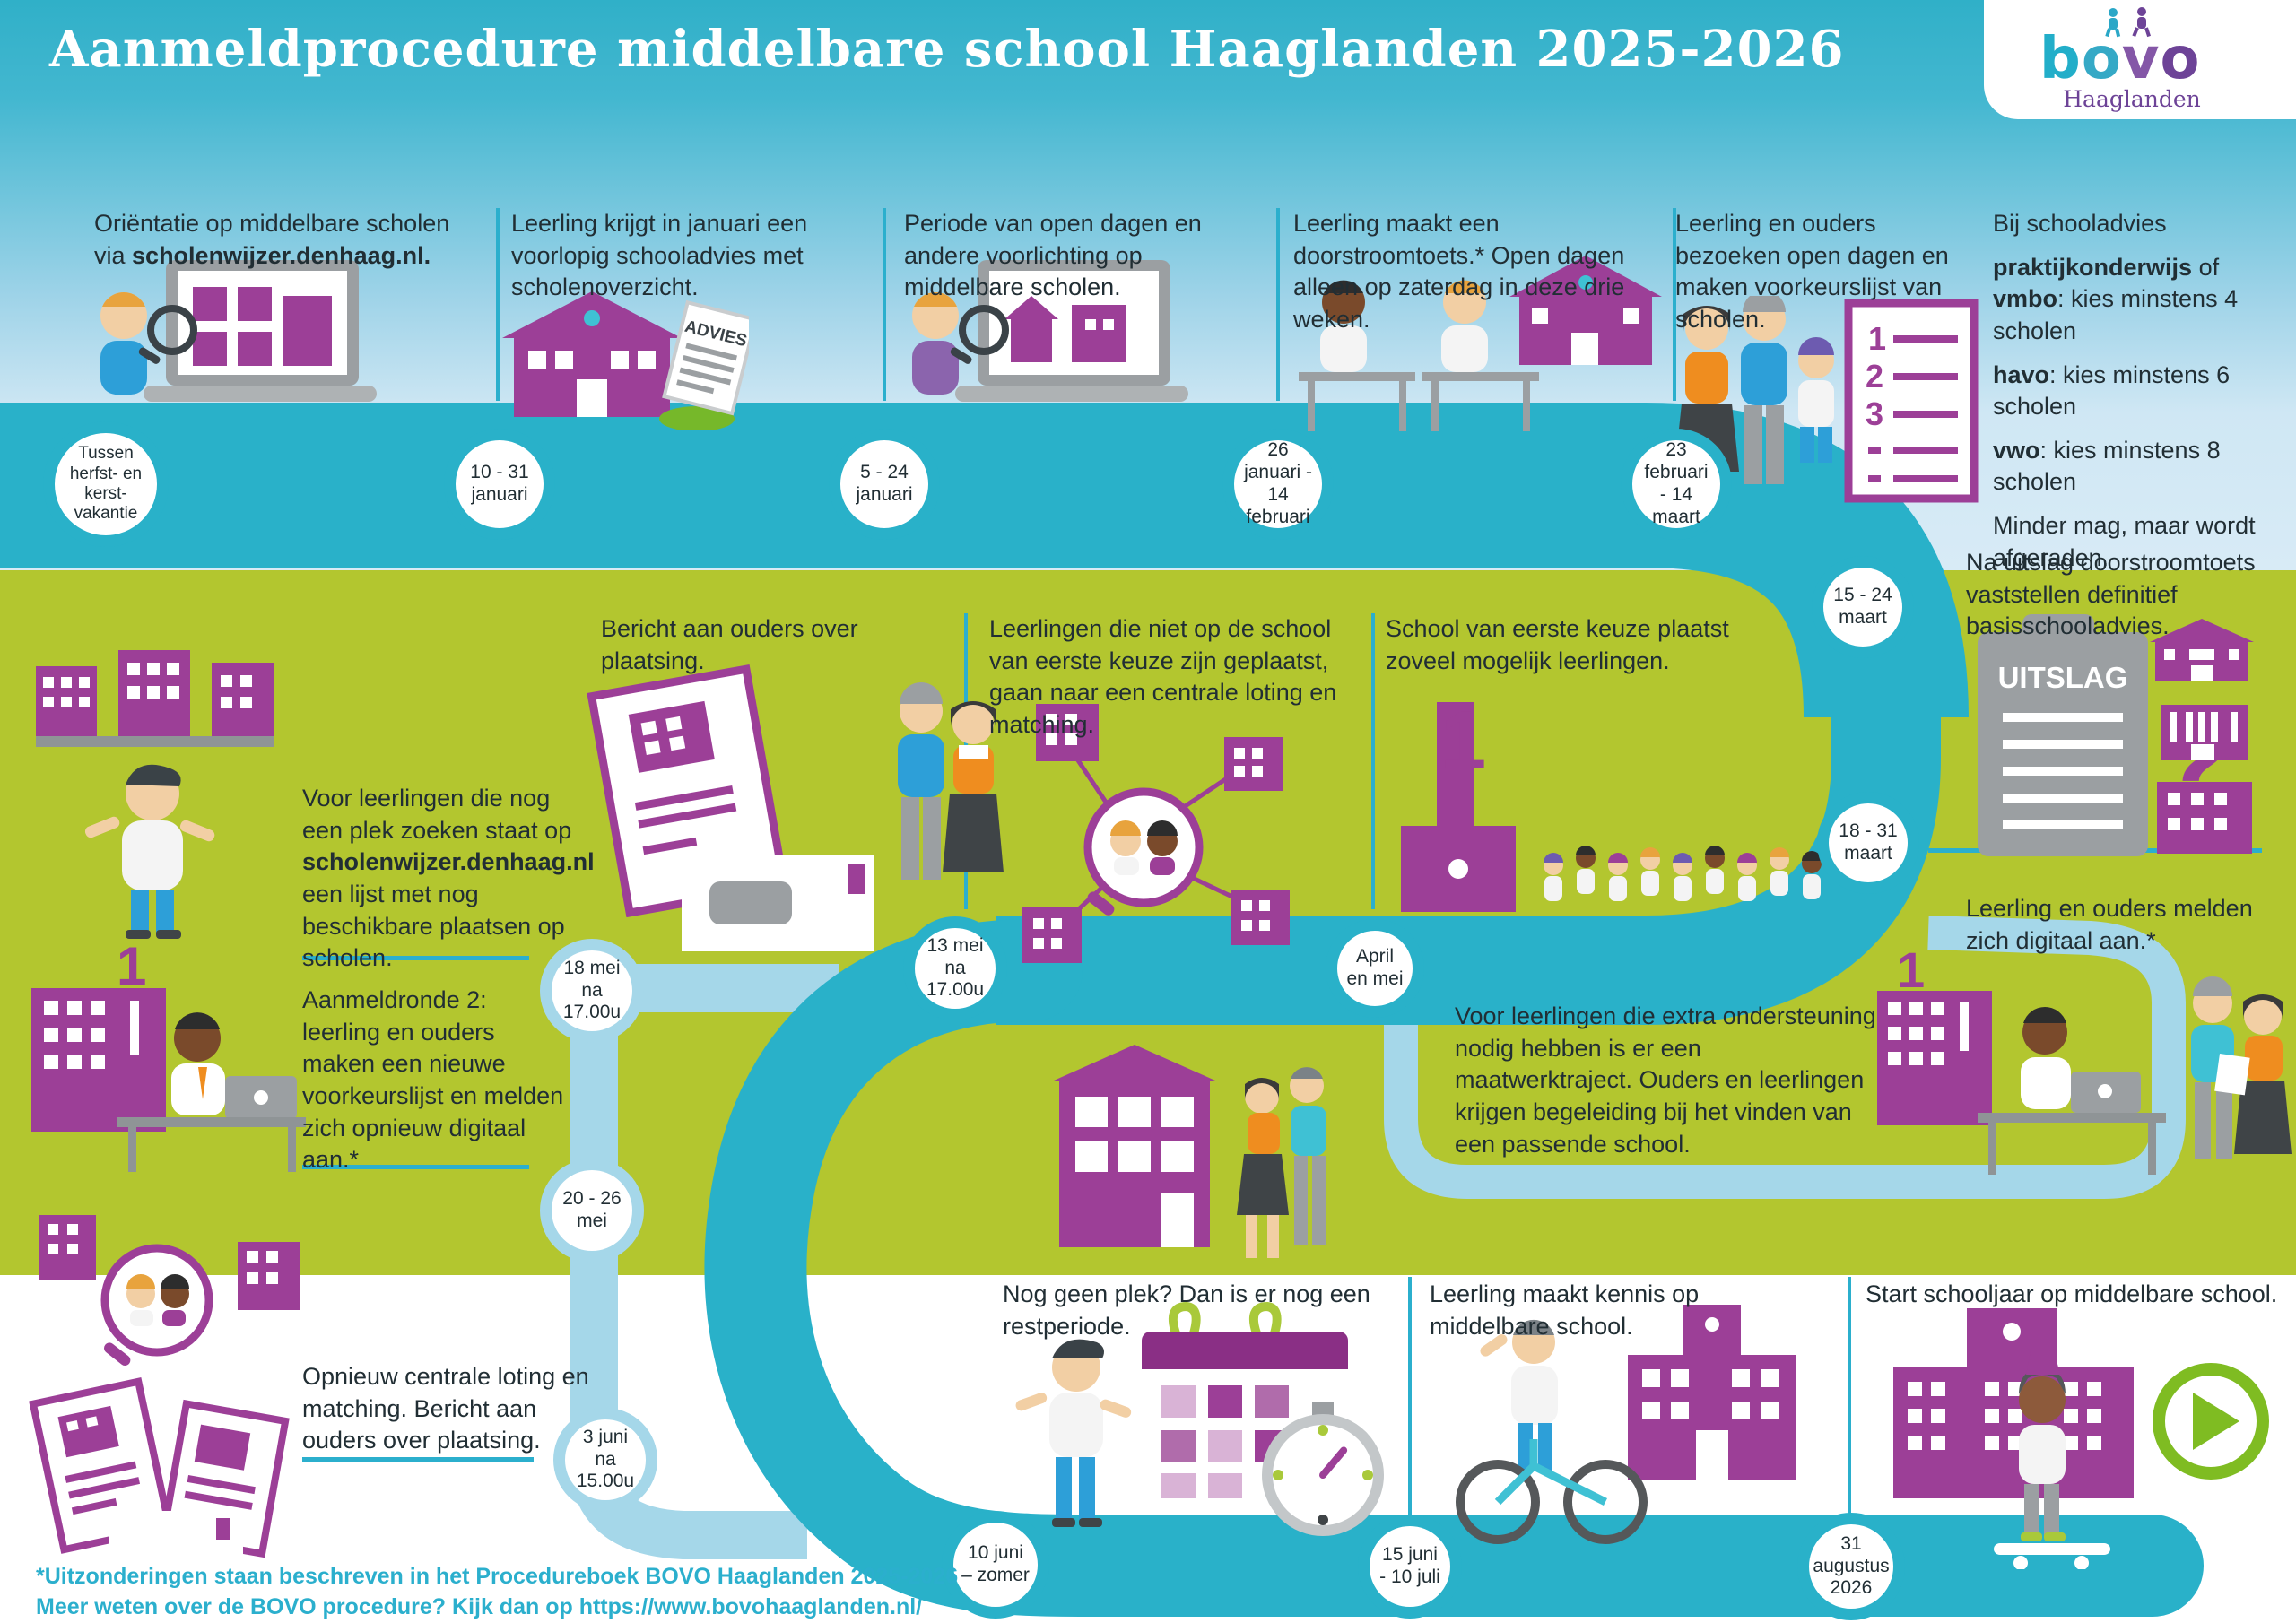 The width and height of the screenshot is (2296, 1623). Describe the element at coordinates (1764, 390) in the screenshot. I see `father-icon` at that location.